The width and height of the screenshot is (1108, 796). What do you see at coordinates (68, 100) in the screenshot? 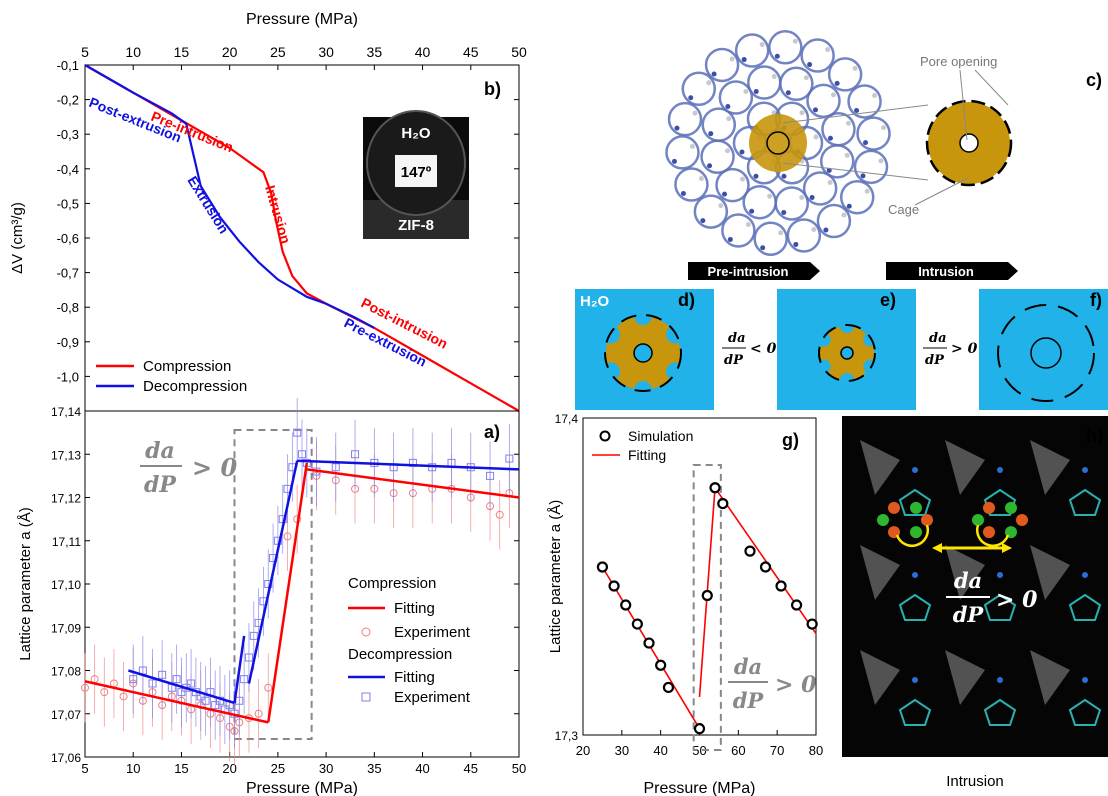
I see `y-tick-label: -0,2` at bounding box center [68, 100].